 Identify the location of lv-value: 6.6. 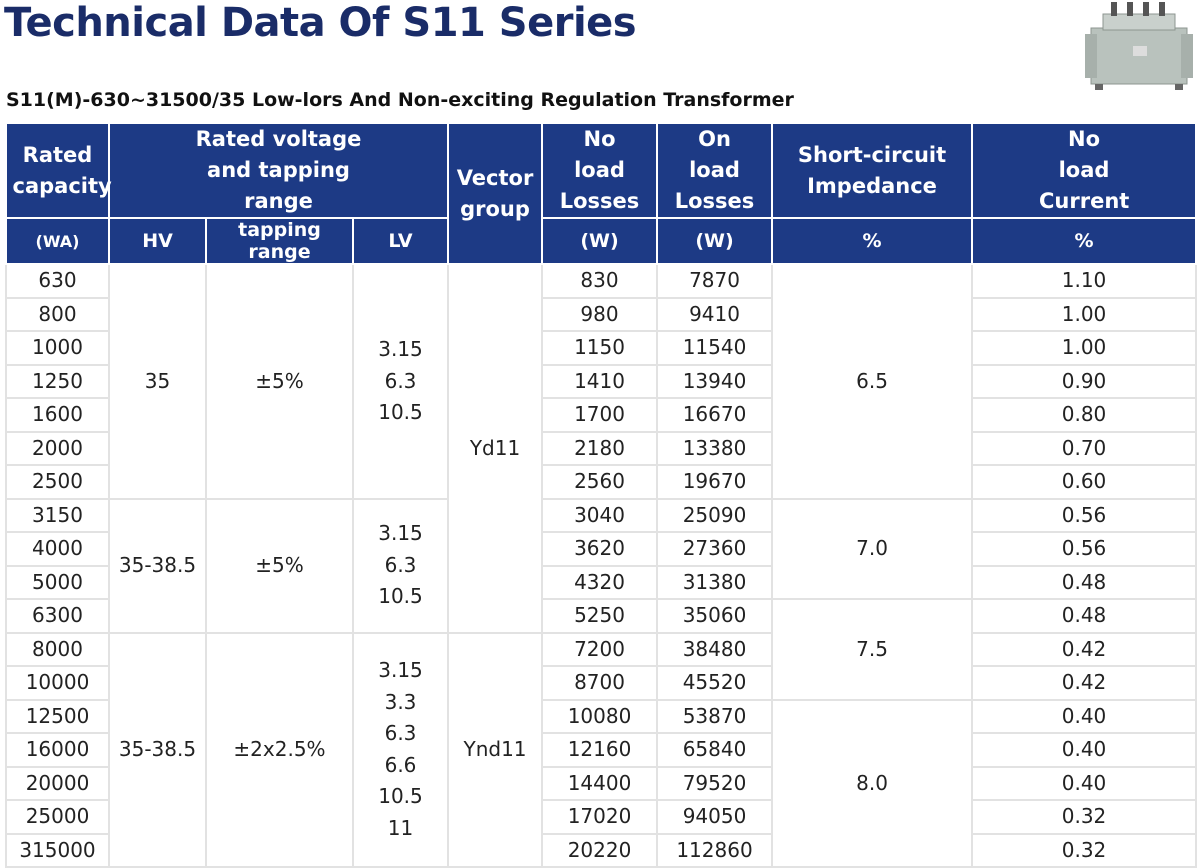
(400, 764).